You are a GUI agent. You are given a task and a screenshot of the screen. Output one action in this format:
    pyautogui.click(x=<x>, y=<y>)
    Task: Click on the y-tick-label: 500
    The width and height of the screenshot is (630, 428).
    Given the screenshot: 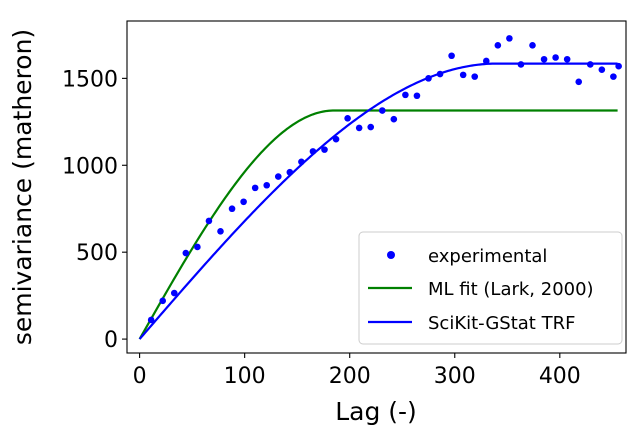 What is the action you would take?
    pyautogui.click(x=97, y=253)
    